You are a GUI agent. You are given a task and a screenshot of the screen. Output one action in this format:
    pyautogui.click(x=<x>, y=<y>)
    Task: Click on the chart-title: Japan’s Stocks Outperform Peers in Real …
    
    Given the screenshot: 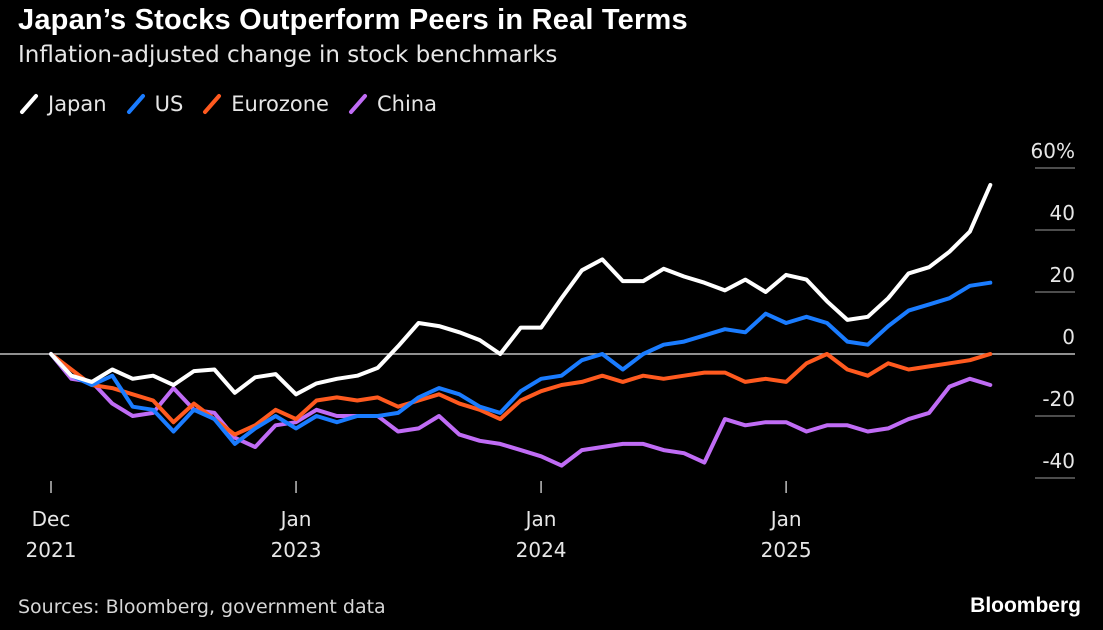 What is the action you would take?
    pyautogui.click(x=353, y=20)
    